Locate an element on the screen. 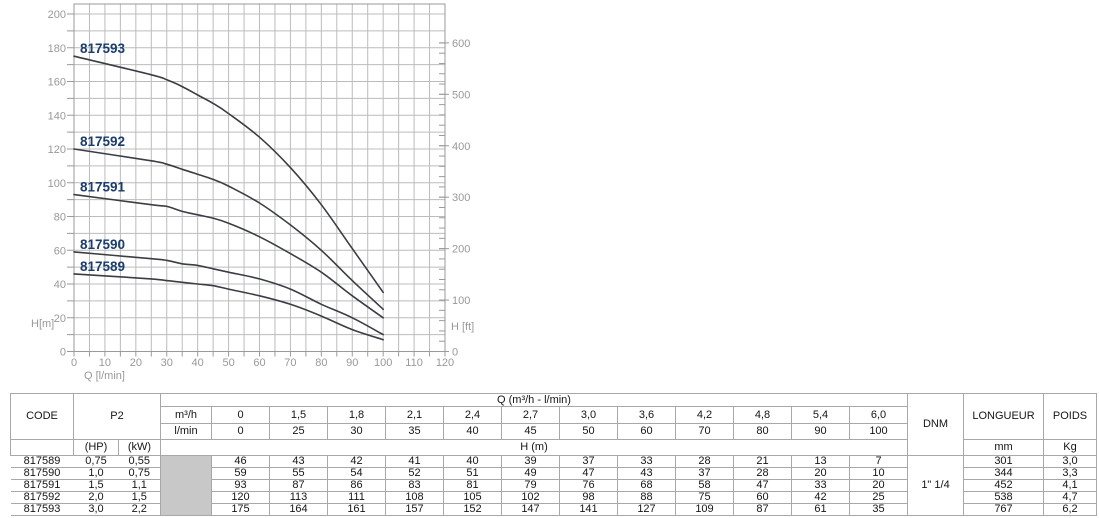 This screenshot has width=1099, height=518. h-value-cell: 7 is located at coordinates (878, 461).